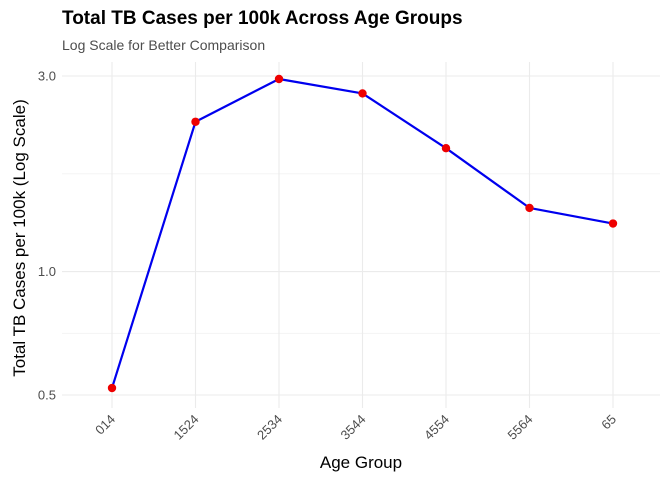  I want to click on y-tick-label: 1.0, so click(47, 271).